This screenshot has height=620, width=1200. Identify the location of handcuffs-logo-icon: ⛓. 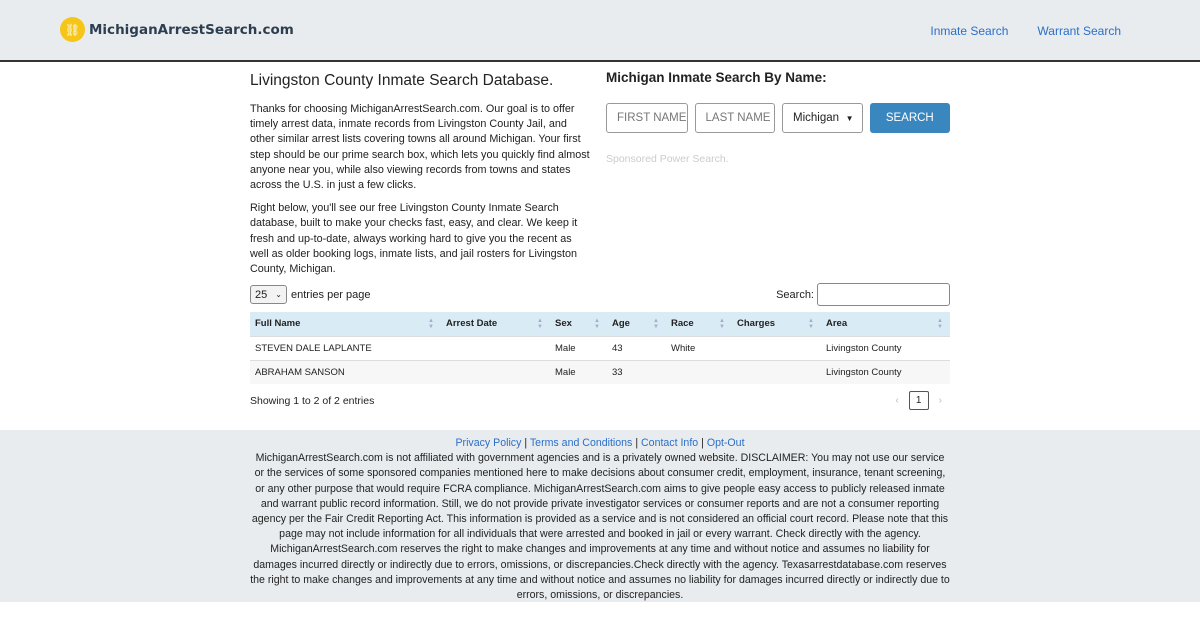
(72, 29).